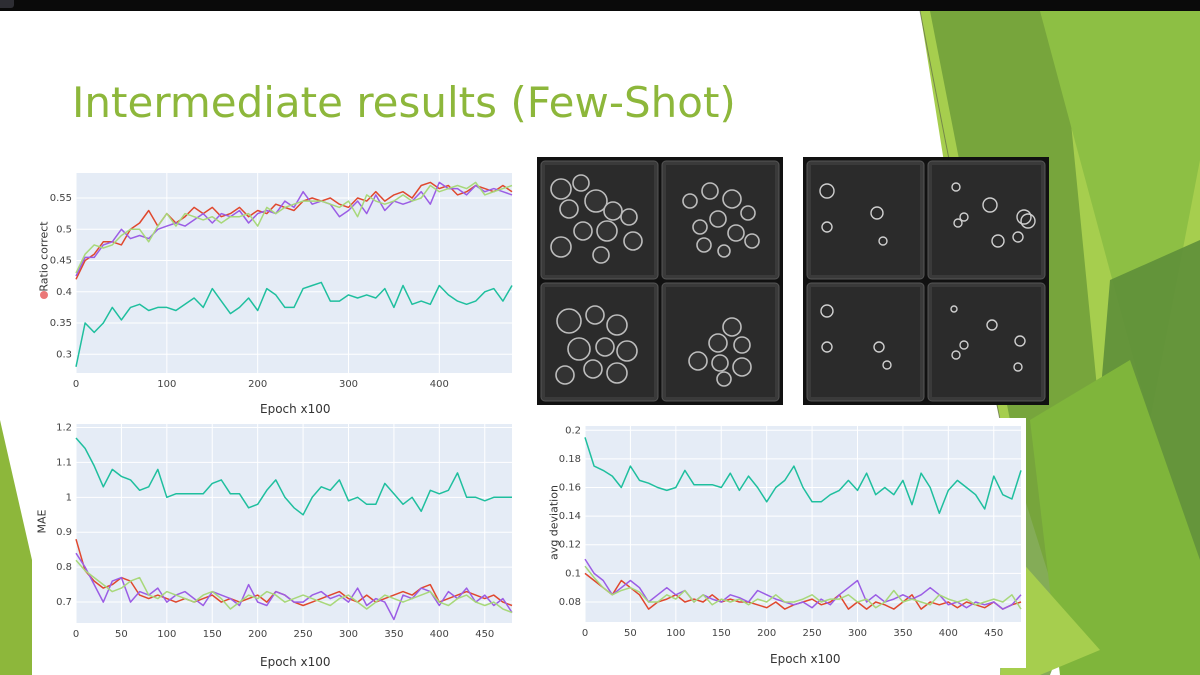 The height and width of the screenshot is (675, 1200). What do you see at coordinates (64, 567) in the screenshot?
I see `y-tick-label: 0.8` at bounding box center [64, 567].